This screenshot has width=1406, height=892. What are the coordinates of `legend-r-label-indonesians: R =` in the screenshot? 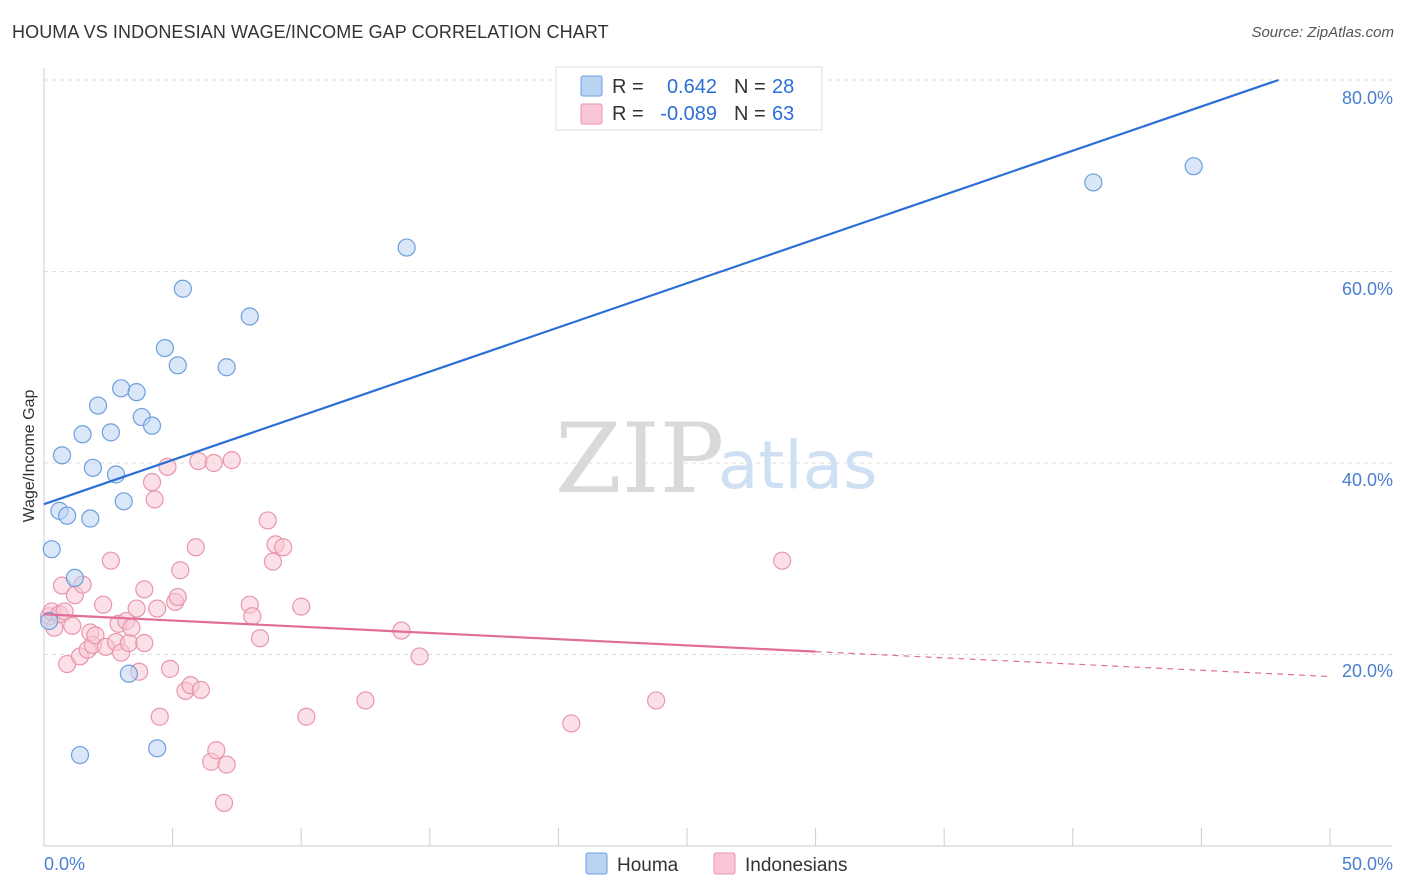 It's located at (628, 114).